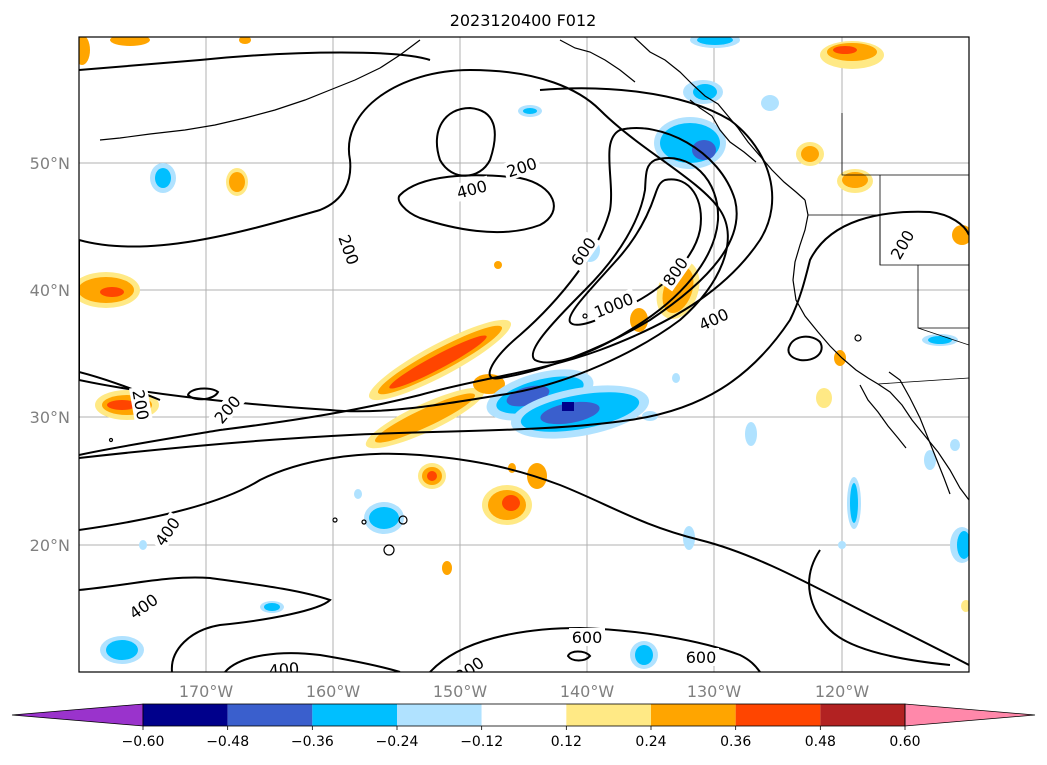 The width and height of the screenshot is (1047, 765). What do you see at coordinates (260, 90) in the screenshot?
I see `aleutian-chain` at bounding box center [260, 90].